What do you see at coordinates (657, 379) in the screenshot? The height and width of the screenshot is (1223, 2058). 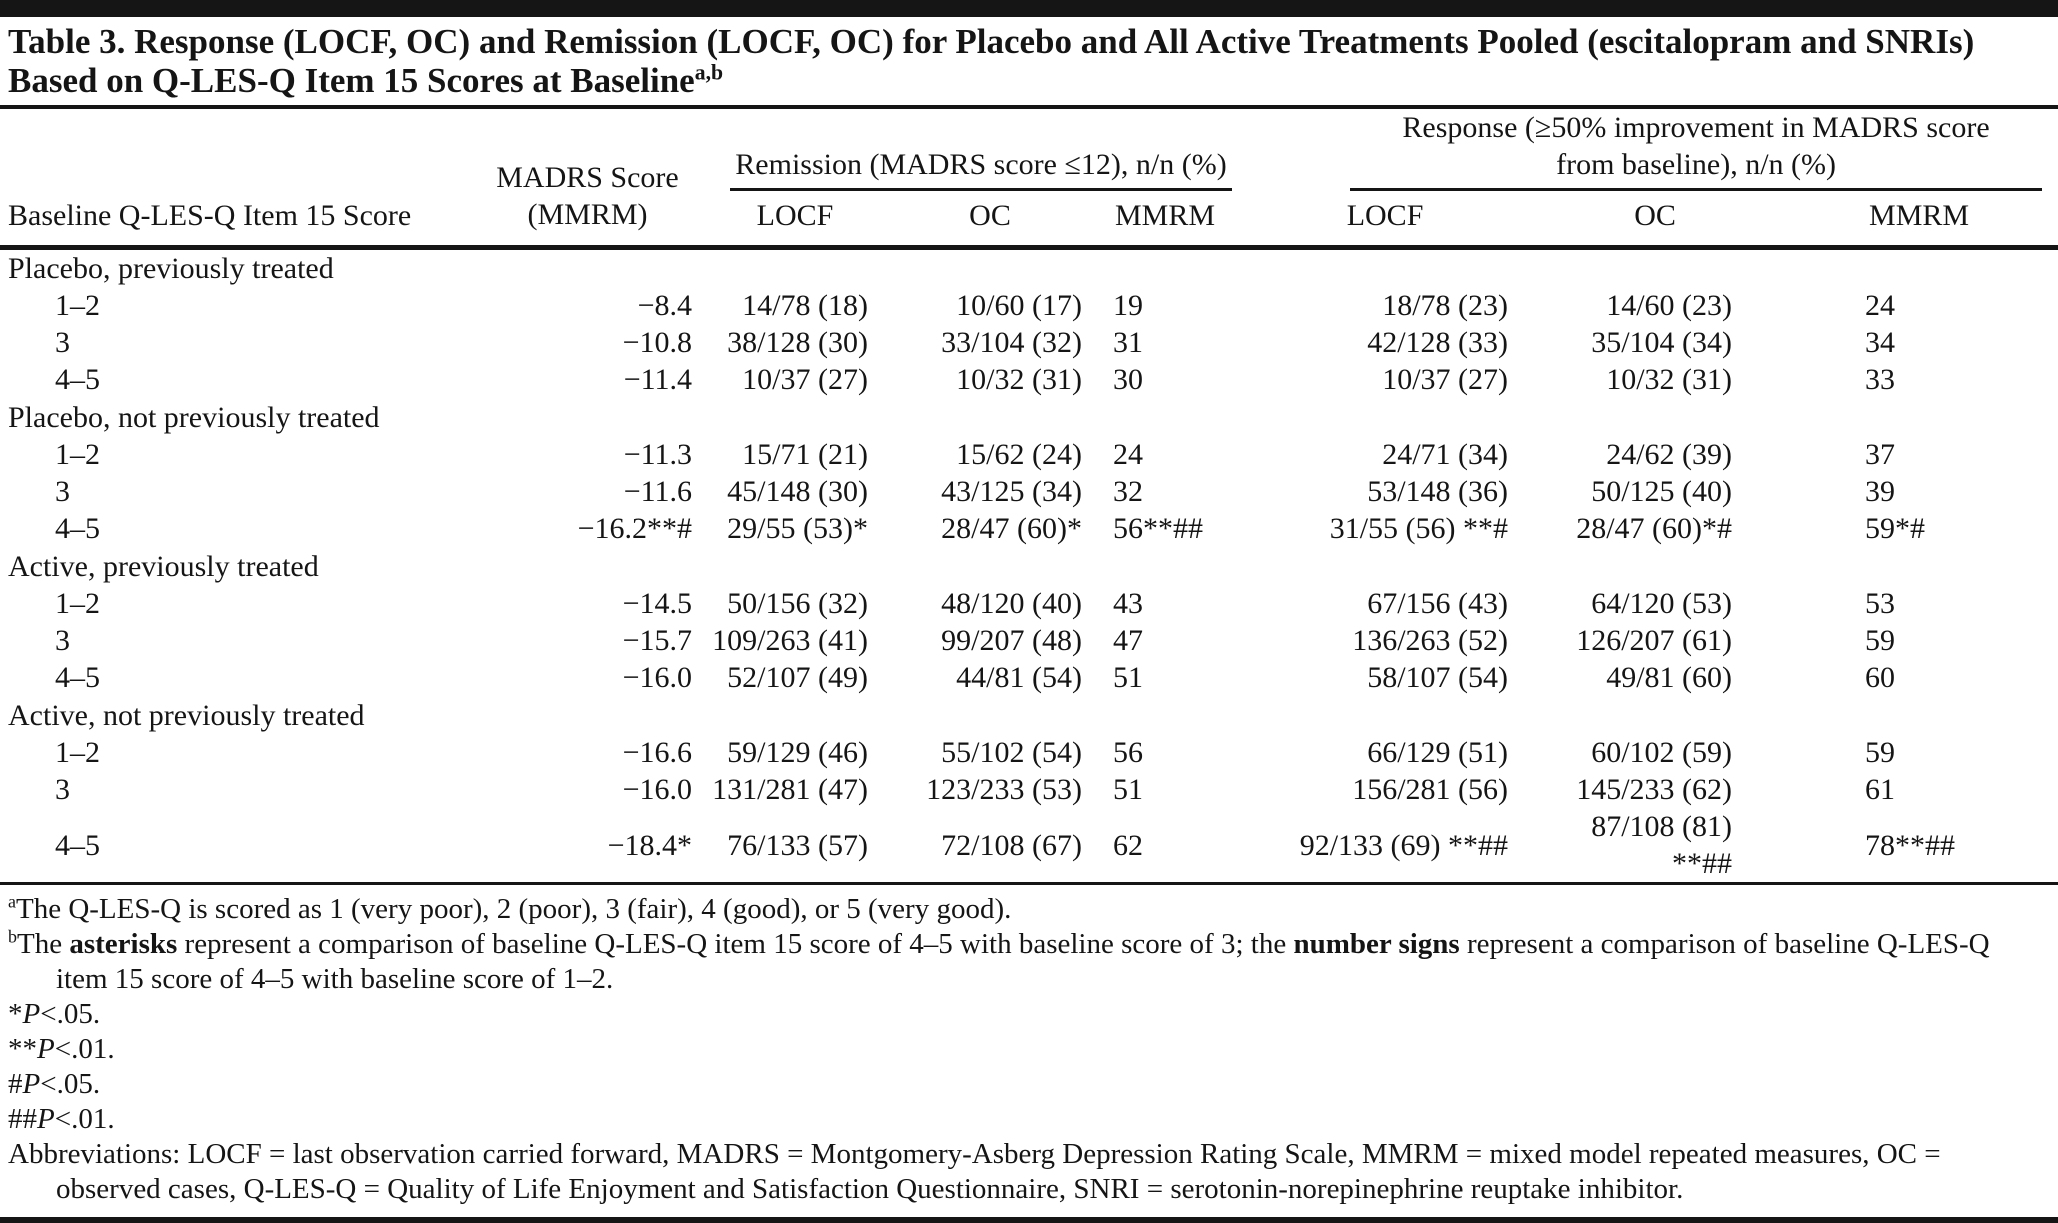 I see `cell-madrs: −11.4` at bounding box center [657, 379].